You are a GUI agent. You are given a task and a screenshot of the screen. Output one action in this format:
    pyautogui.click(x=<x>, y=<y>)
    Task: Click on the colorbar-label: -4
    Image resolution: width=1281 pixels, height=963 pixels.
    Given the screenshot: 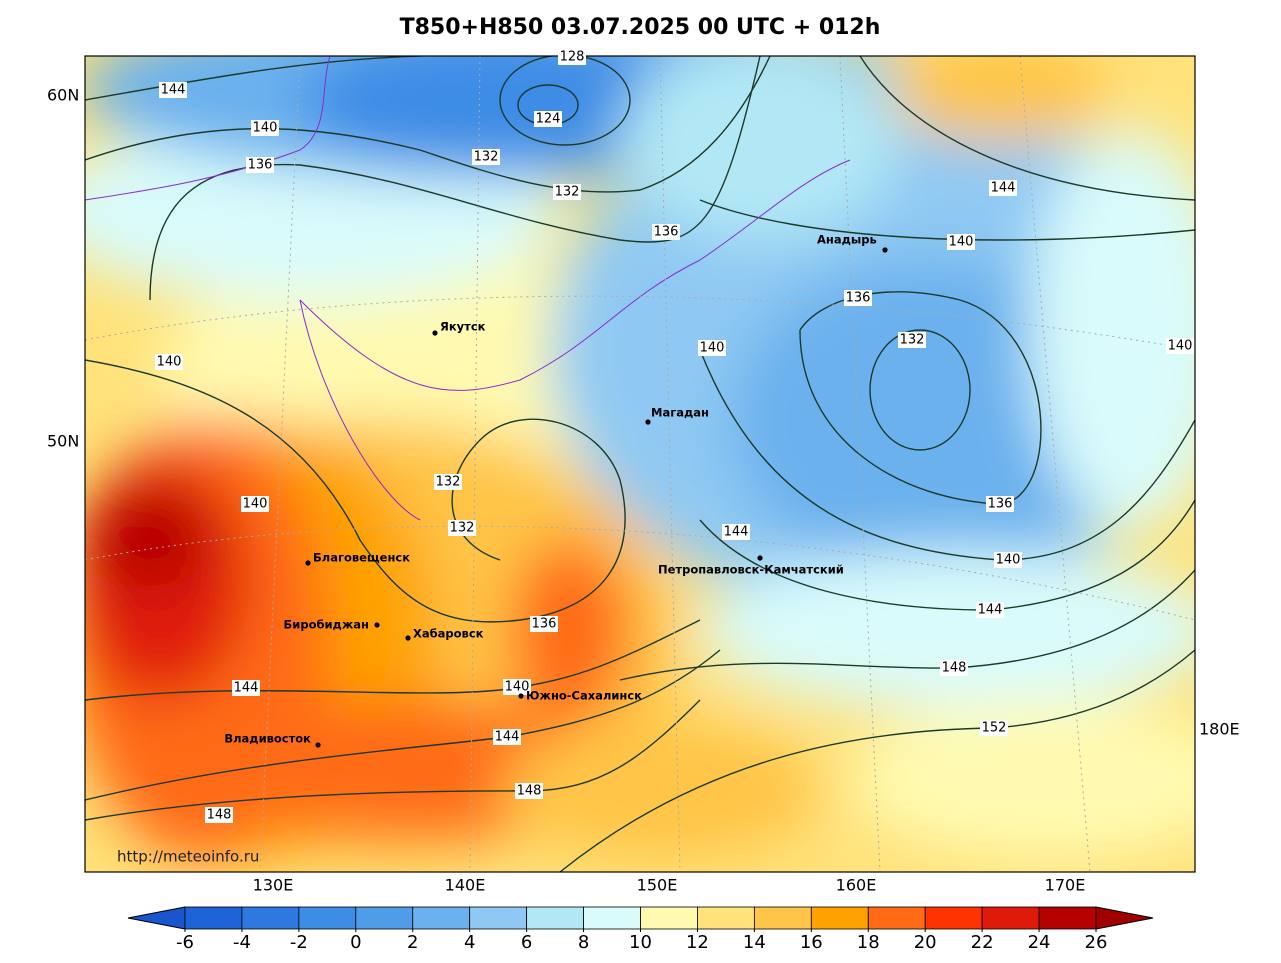 What is the action you would take?
    pyautogui.click(x=242, y=942)
    